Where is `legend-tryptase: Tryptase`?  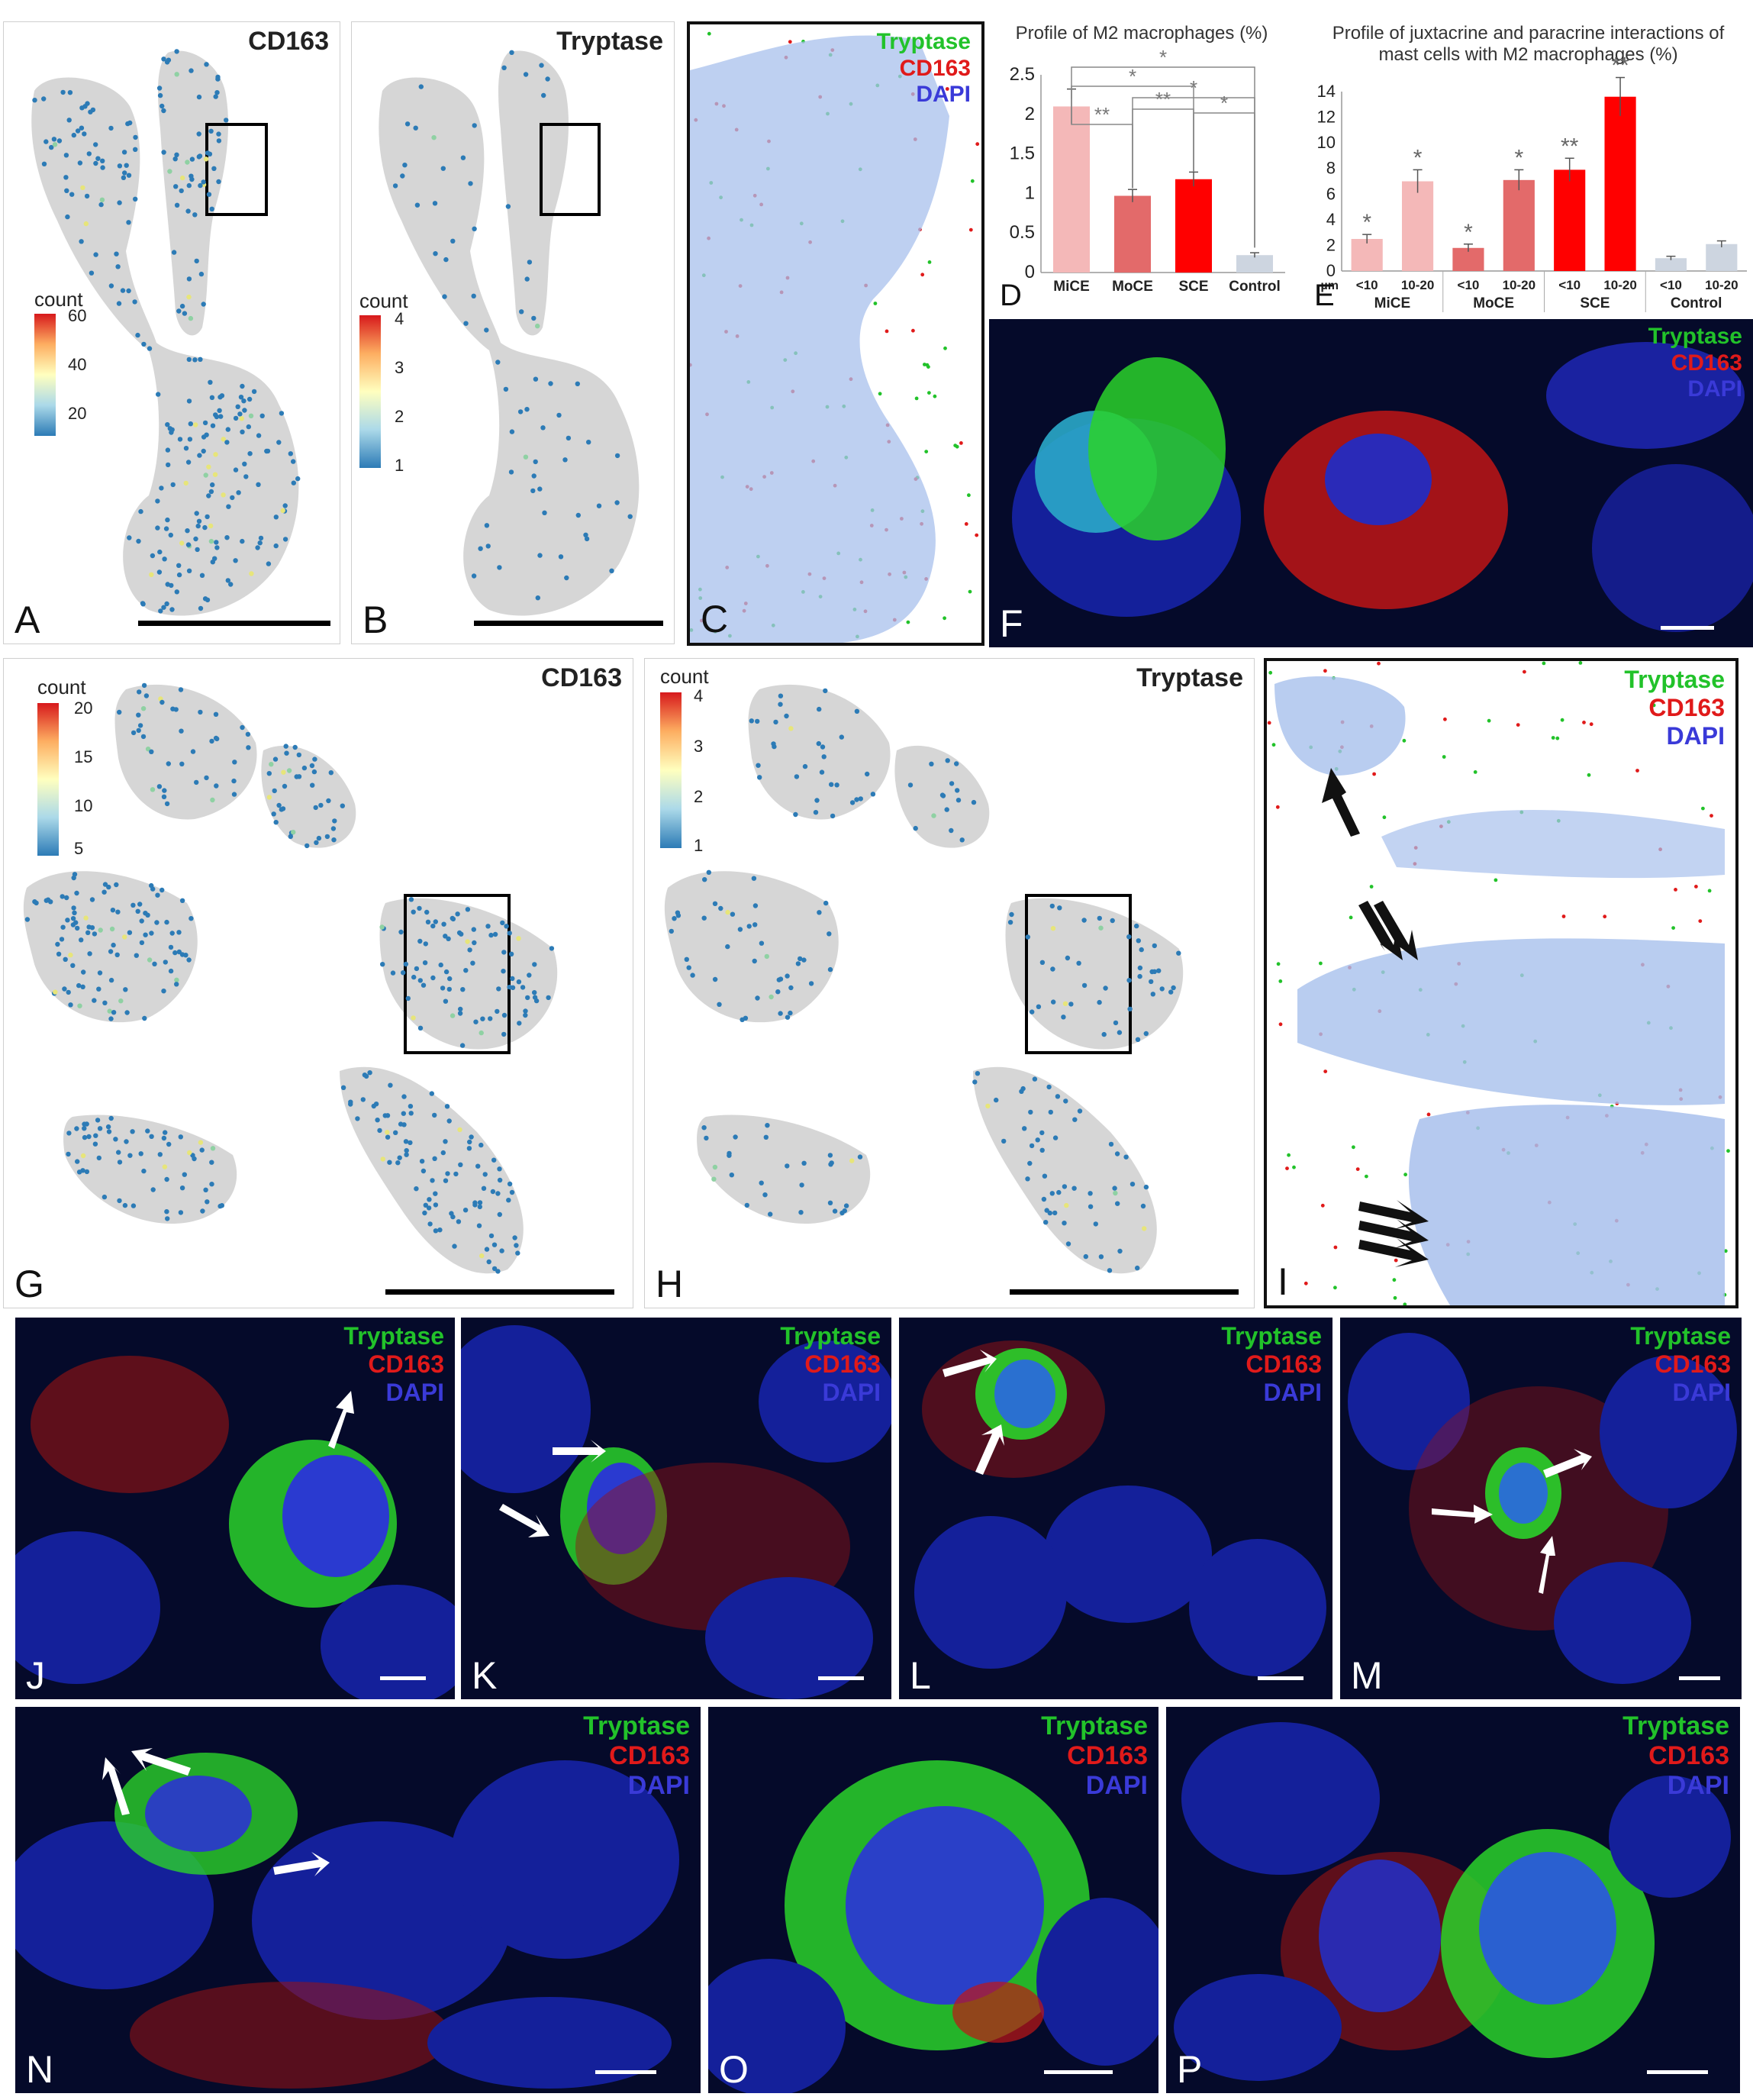
legend-tryptase: Tryptase is located at coordinates (394, 1336).